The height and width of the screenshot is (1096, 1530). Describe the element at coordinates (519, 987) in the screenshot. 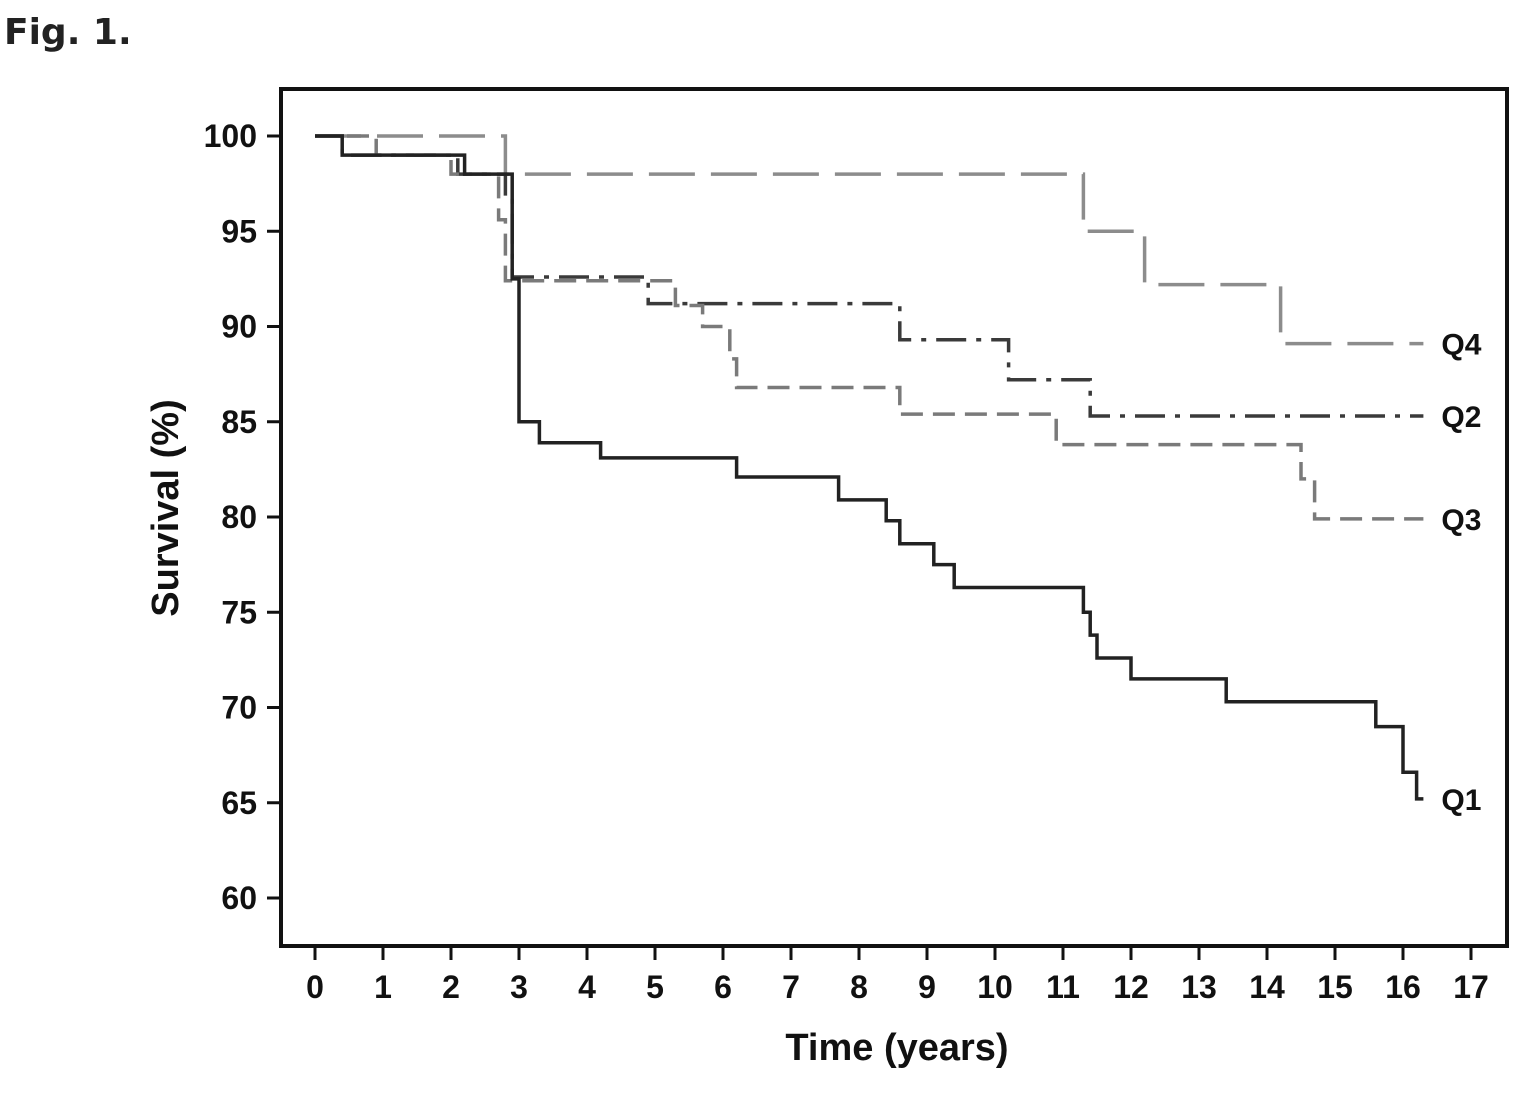

I see `x-tick-label: 3` at that location.